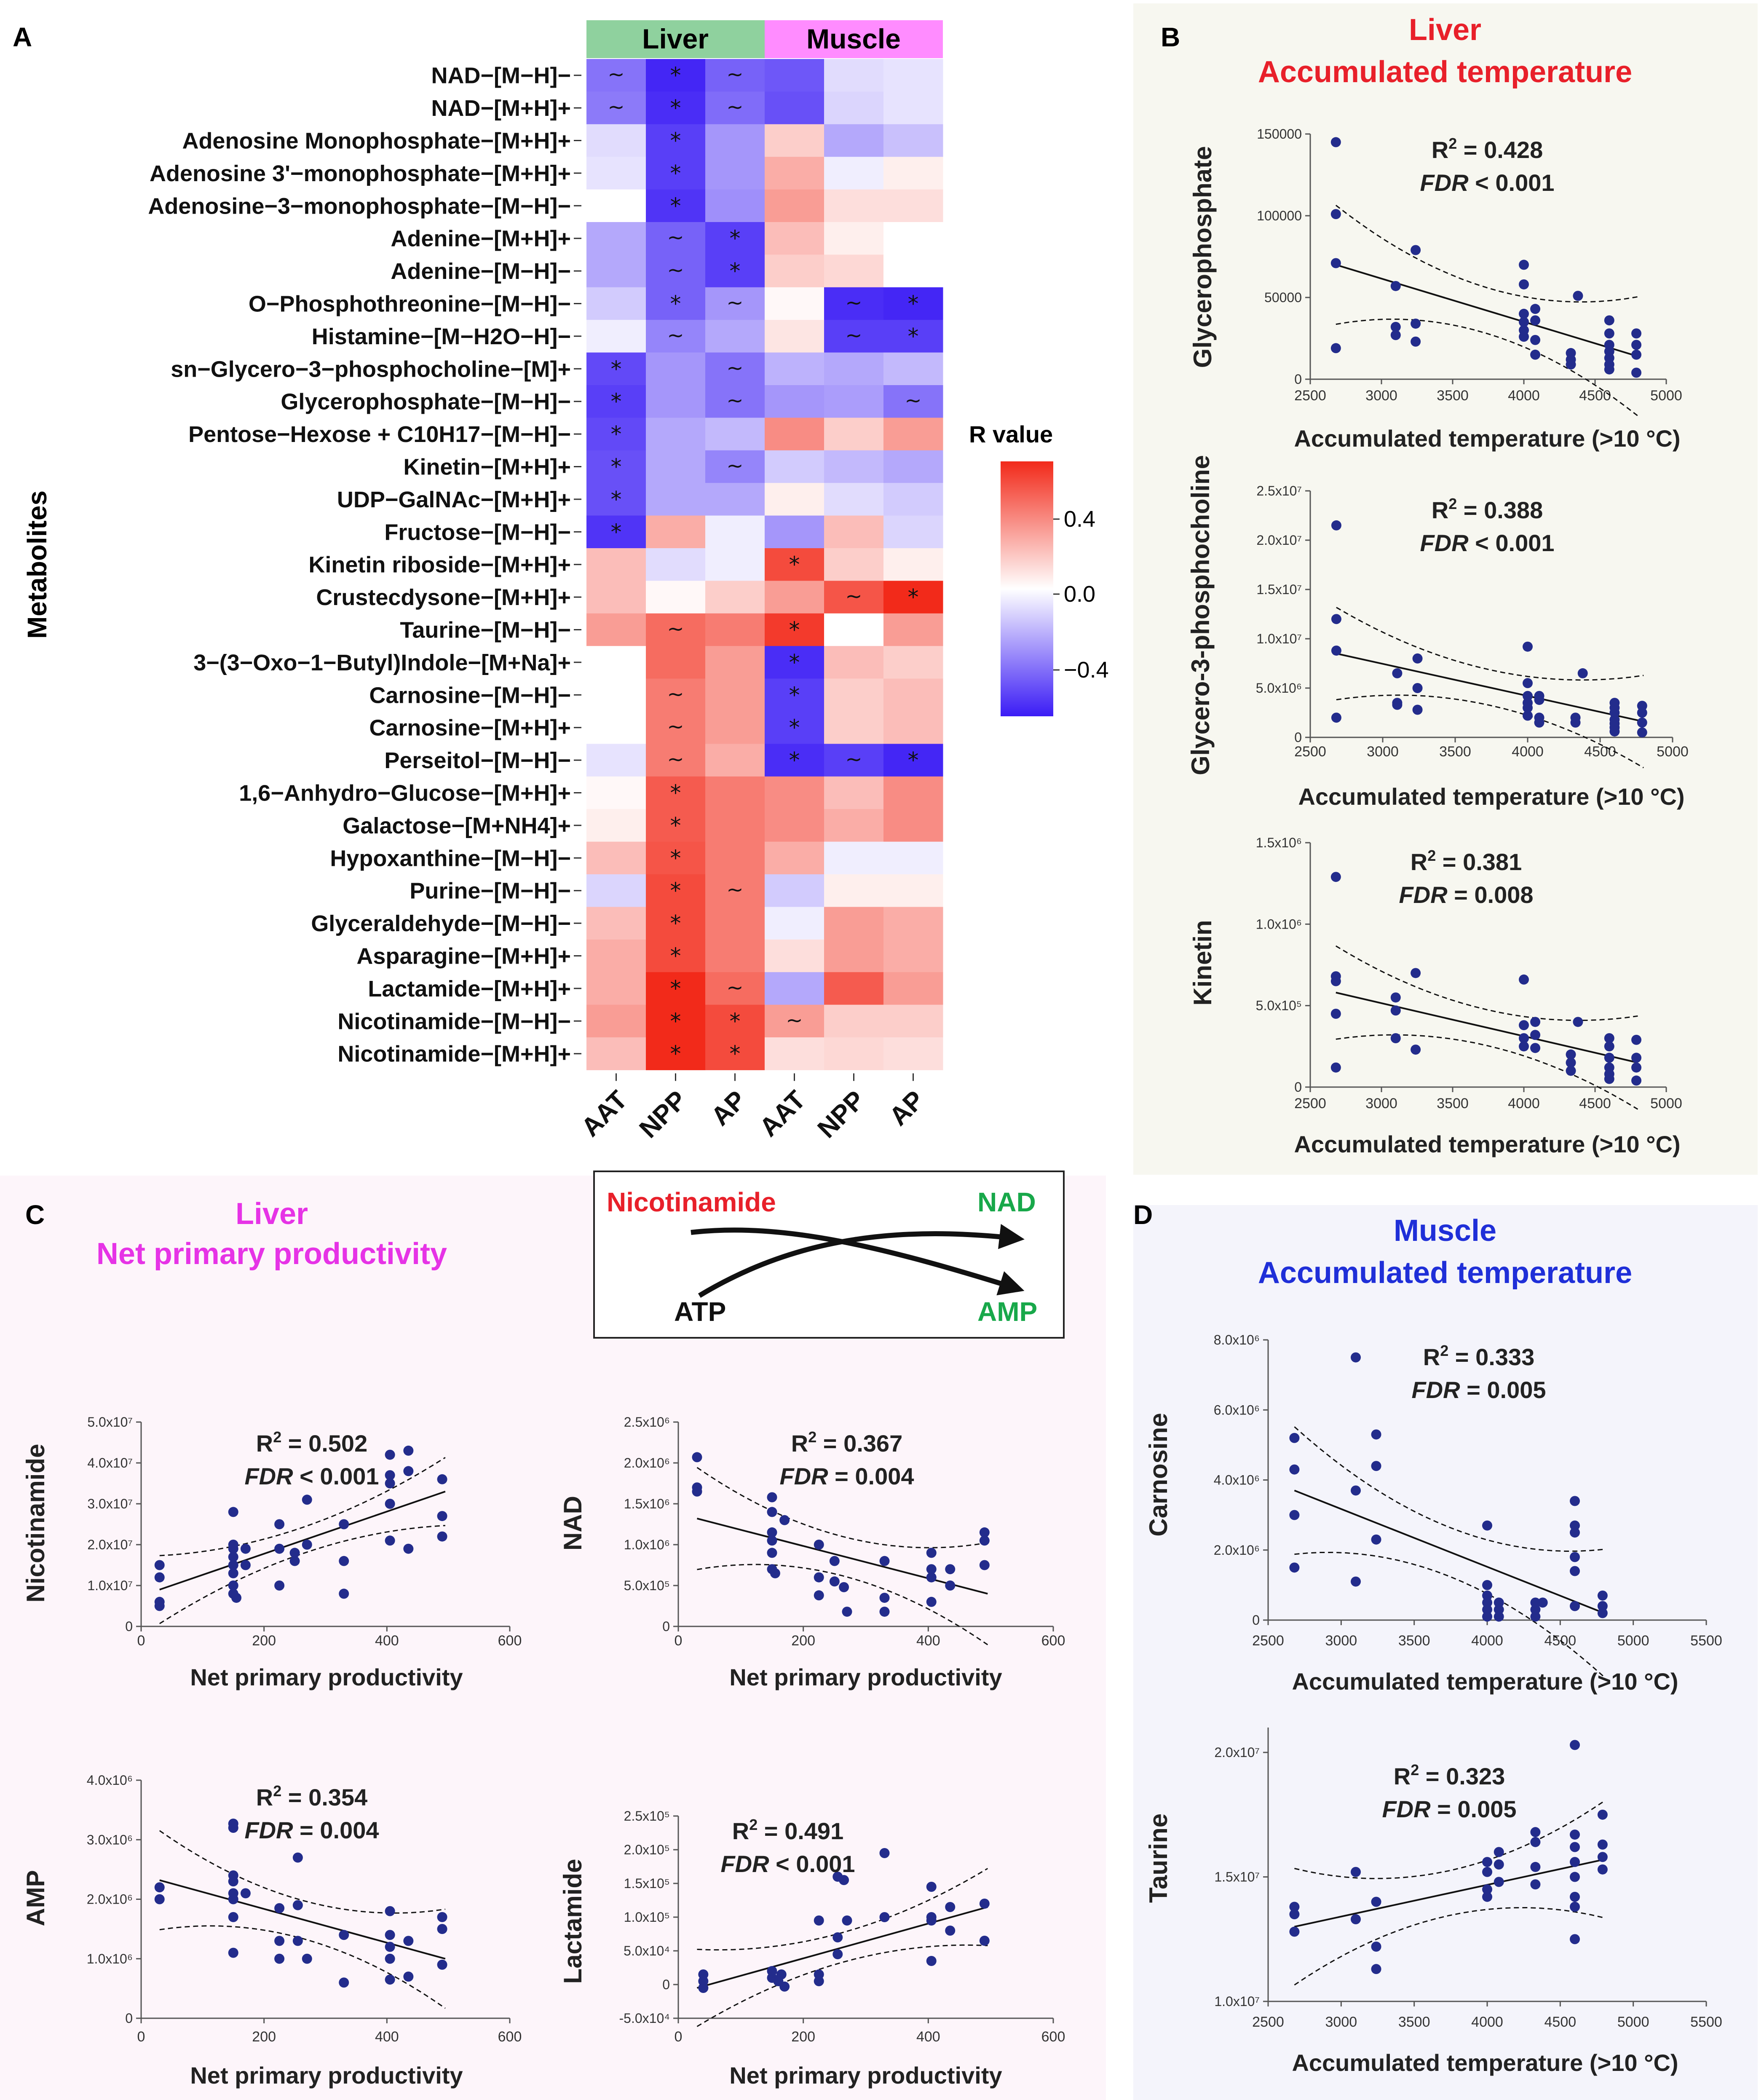  What do you see at coordinates (311, 1442) in the screenshot?
I see `r-squared-label: R2 = 0.502` at bounding box center [311, 1442].